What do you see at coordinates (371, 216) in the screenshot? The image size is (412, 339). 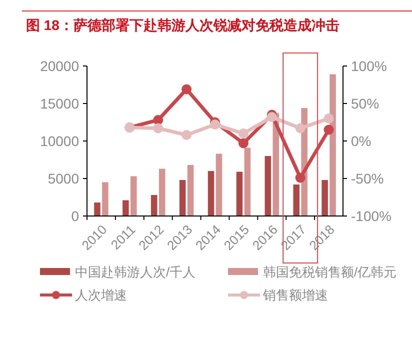 I see `y2-tick-label: -100%` at bounding box center [371, 216].